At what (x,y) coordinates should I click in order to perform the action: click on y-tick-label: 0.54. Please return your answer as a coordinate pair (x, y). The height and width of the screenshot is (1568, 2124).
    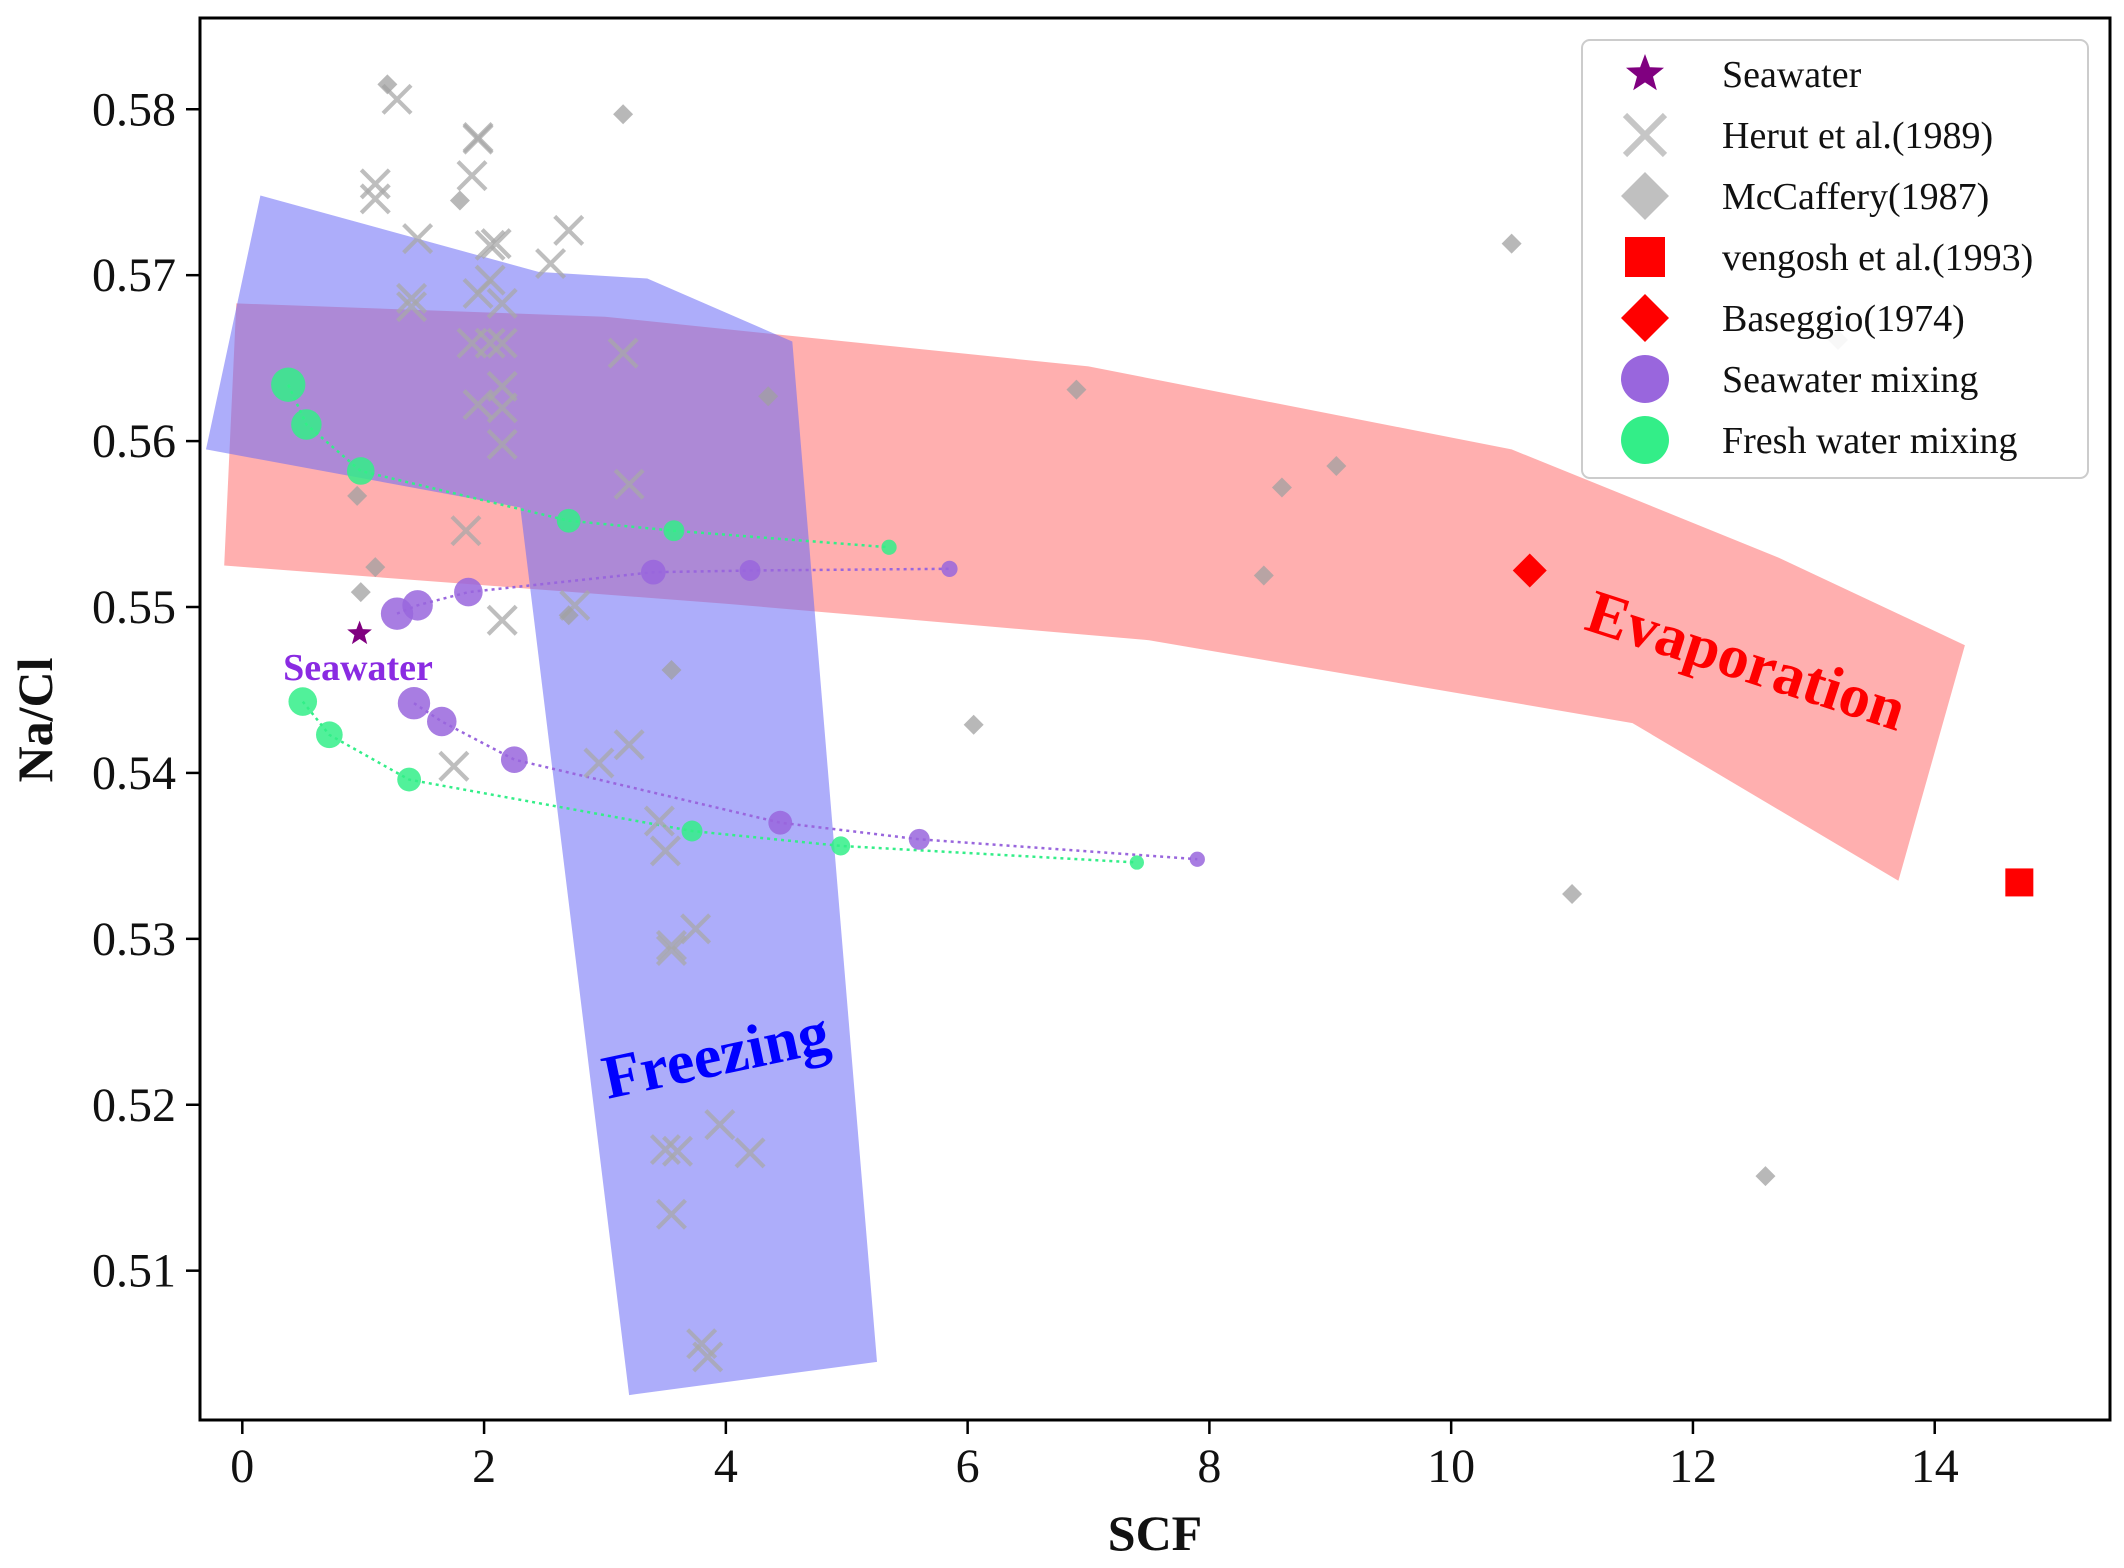
    Looking at the image, I should click on (134, 773).